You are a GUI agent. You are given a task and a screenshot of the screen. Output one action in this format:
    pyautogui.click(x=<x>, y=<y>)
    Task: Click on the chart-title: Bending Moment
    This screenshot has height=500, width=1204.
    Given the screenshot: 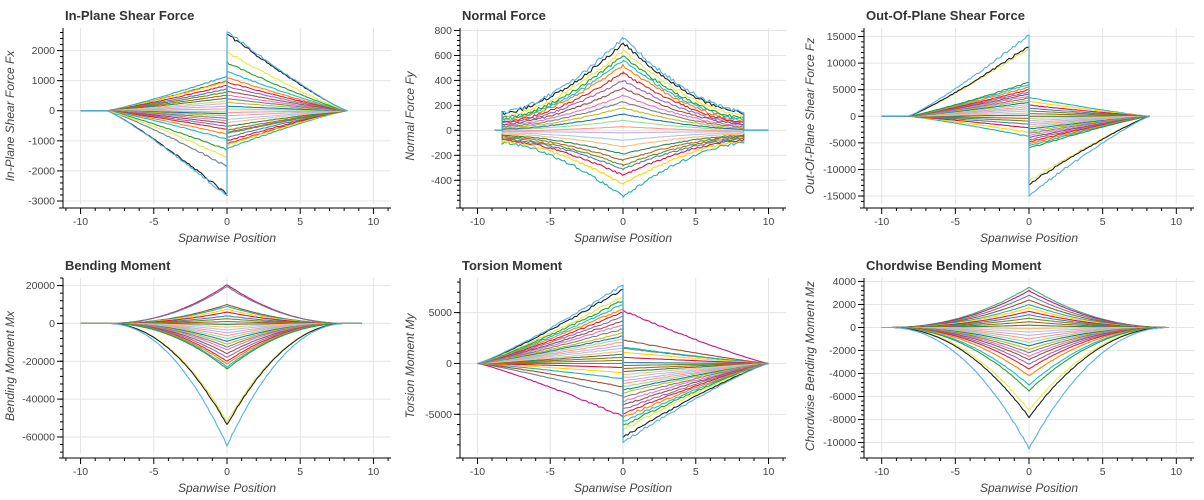 What is the action you would take?
    pyautogui.click(x=118, y=265)
    